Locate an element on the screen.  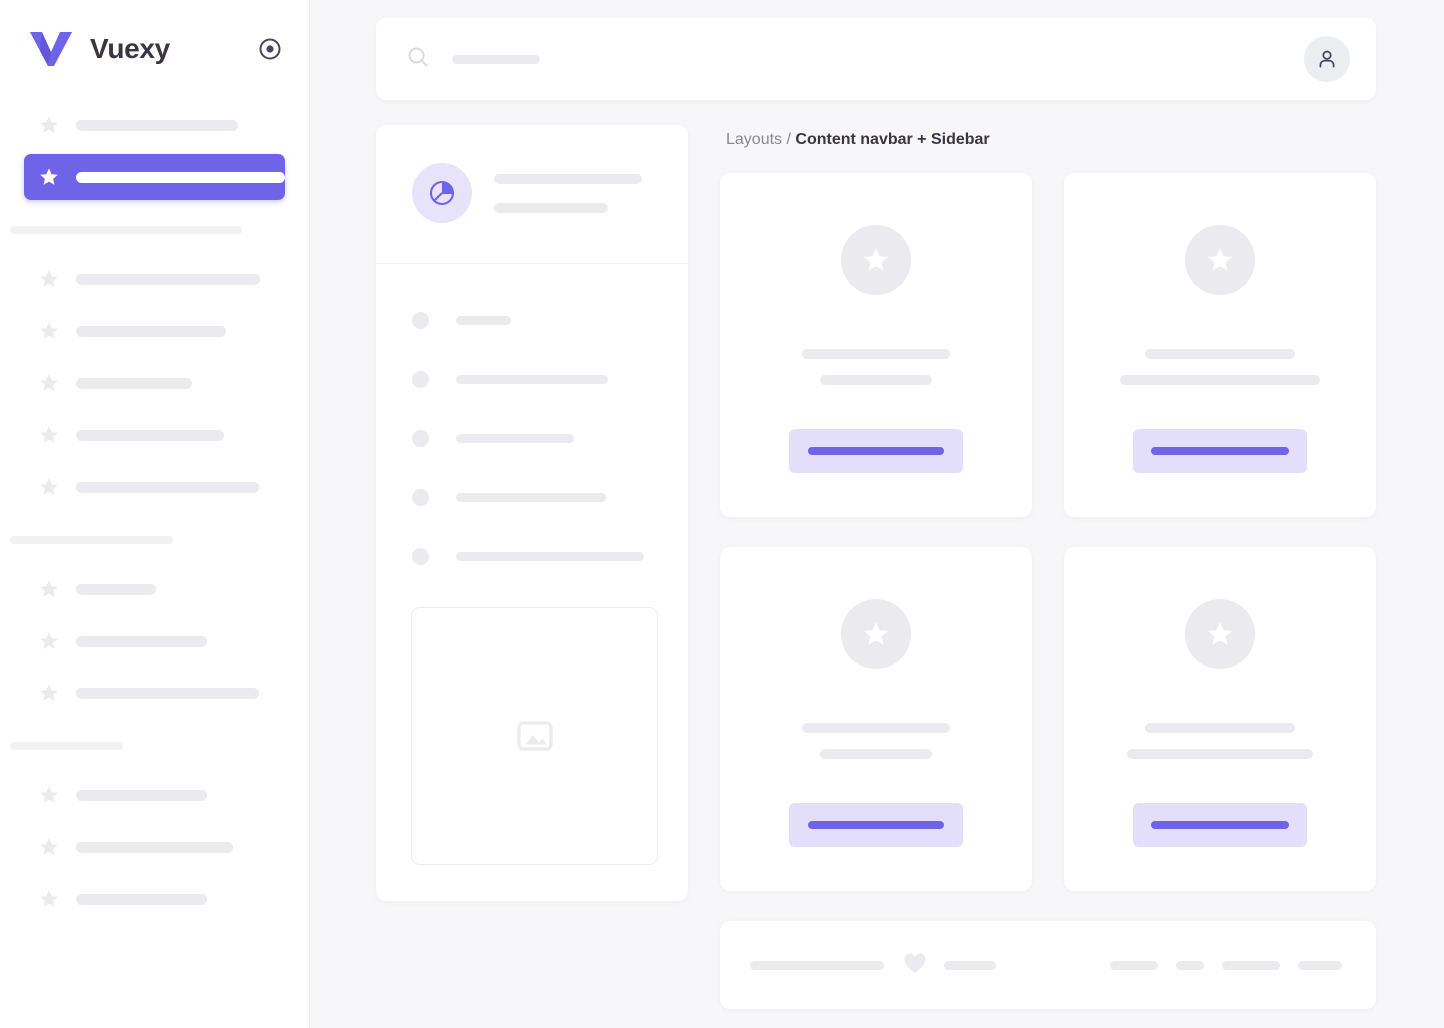
top-navbar is located at coordinates (876, 59).